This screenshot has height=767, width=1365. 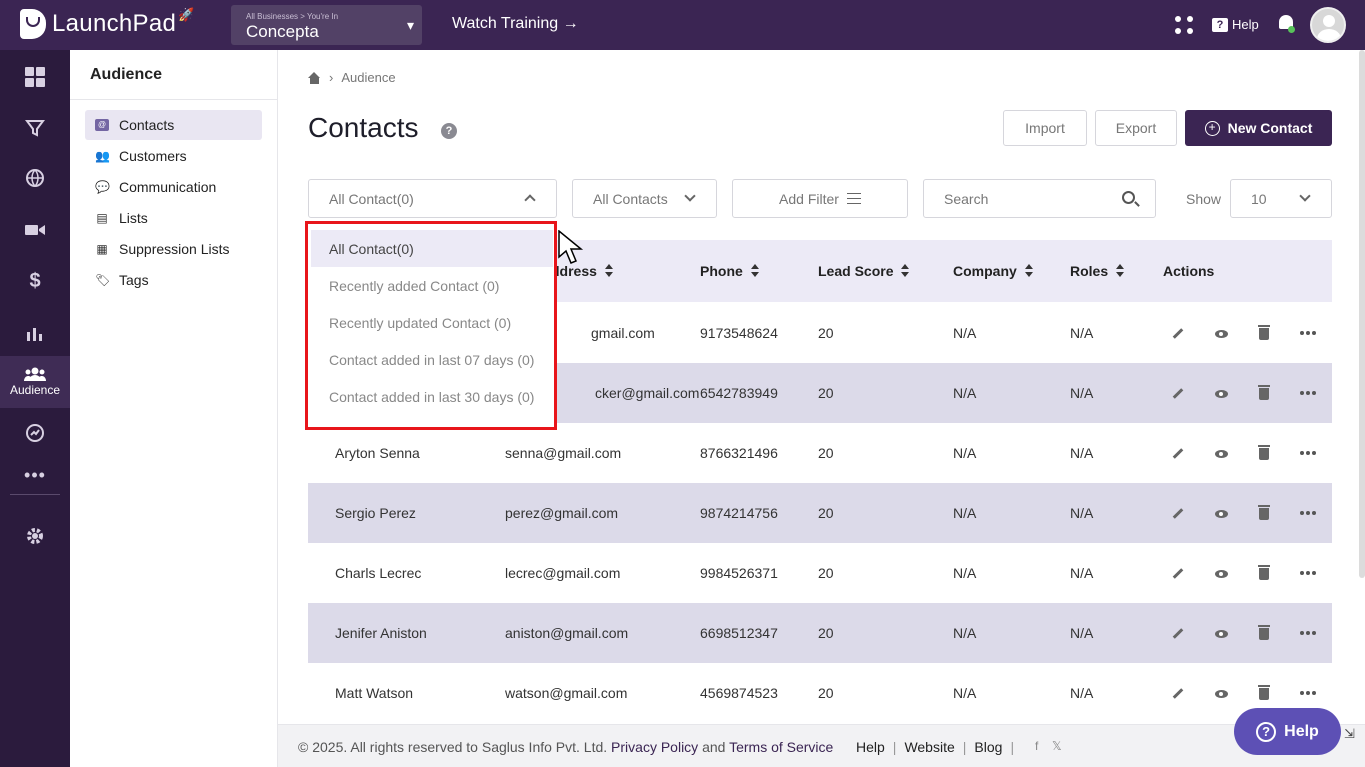 I want to click on page-size-select: 10, so click(x=1281, y=198).